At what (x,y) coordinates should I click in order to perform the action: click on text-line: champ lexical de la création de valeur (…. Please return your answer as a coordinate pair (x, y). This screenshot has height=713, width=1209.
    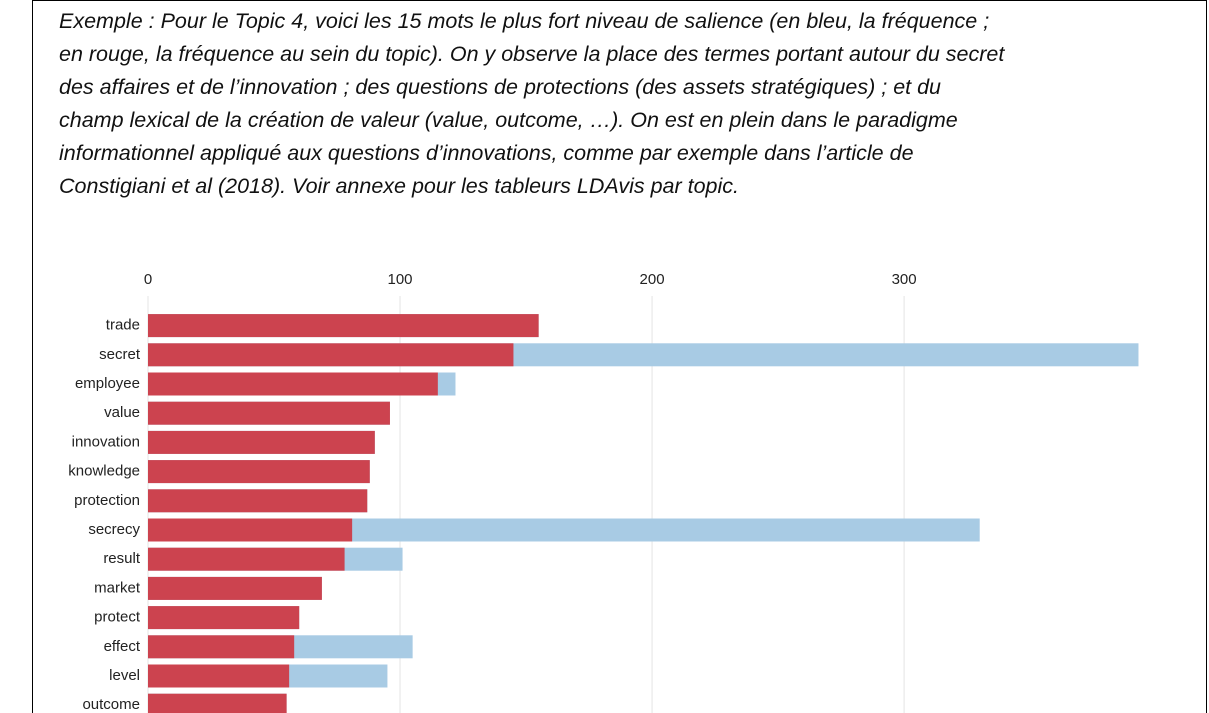
    Looking at the image, I should click on (508, 120).